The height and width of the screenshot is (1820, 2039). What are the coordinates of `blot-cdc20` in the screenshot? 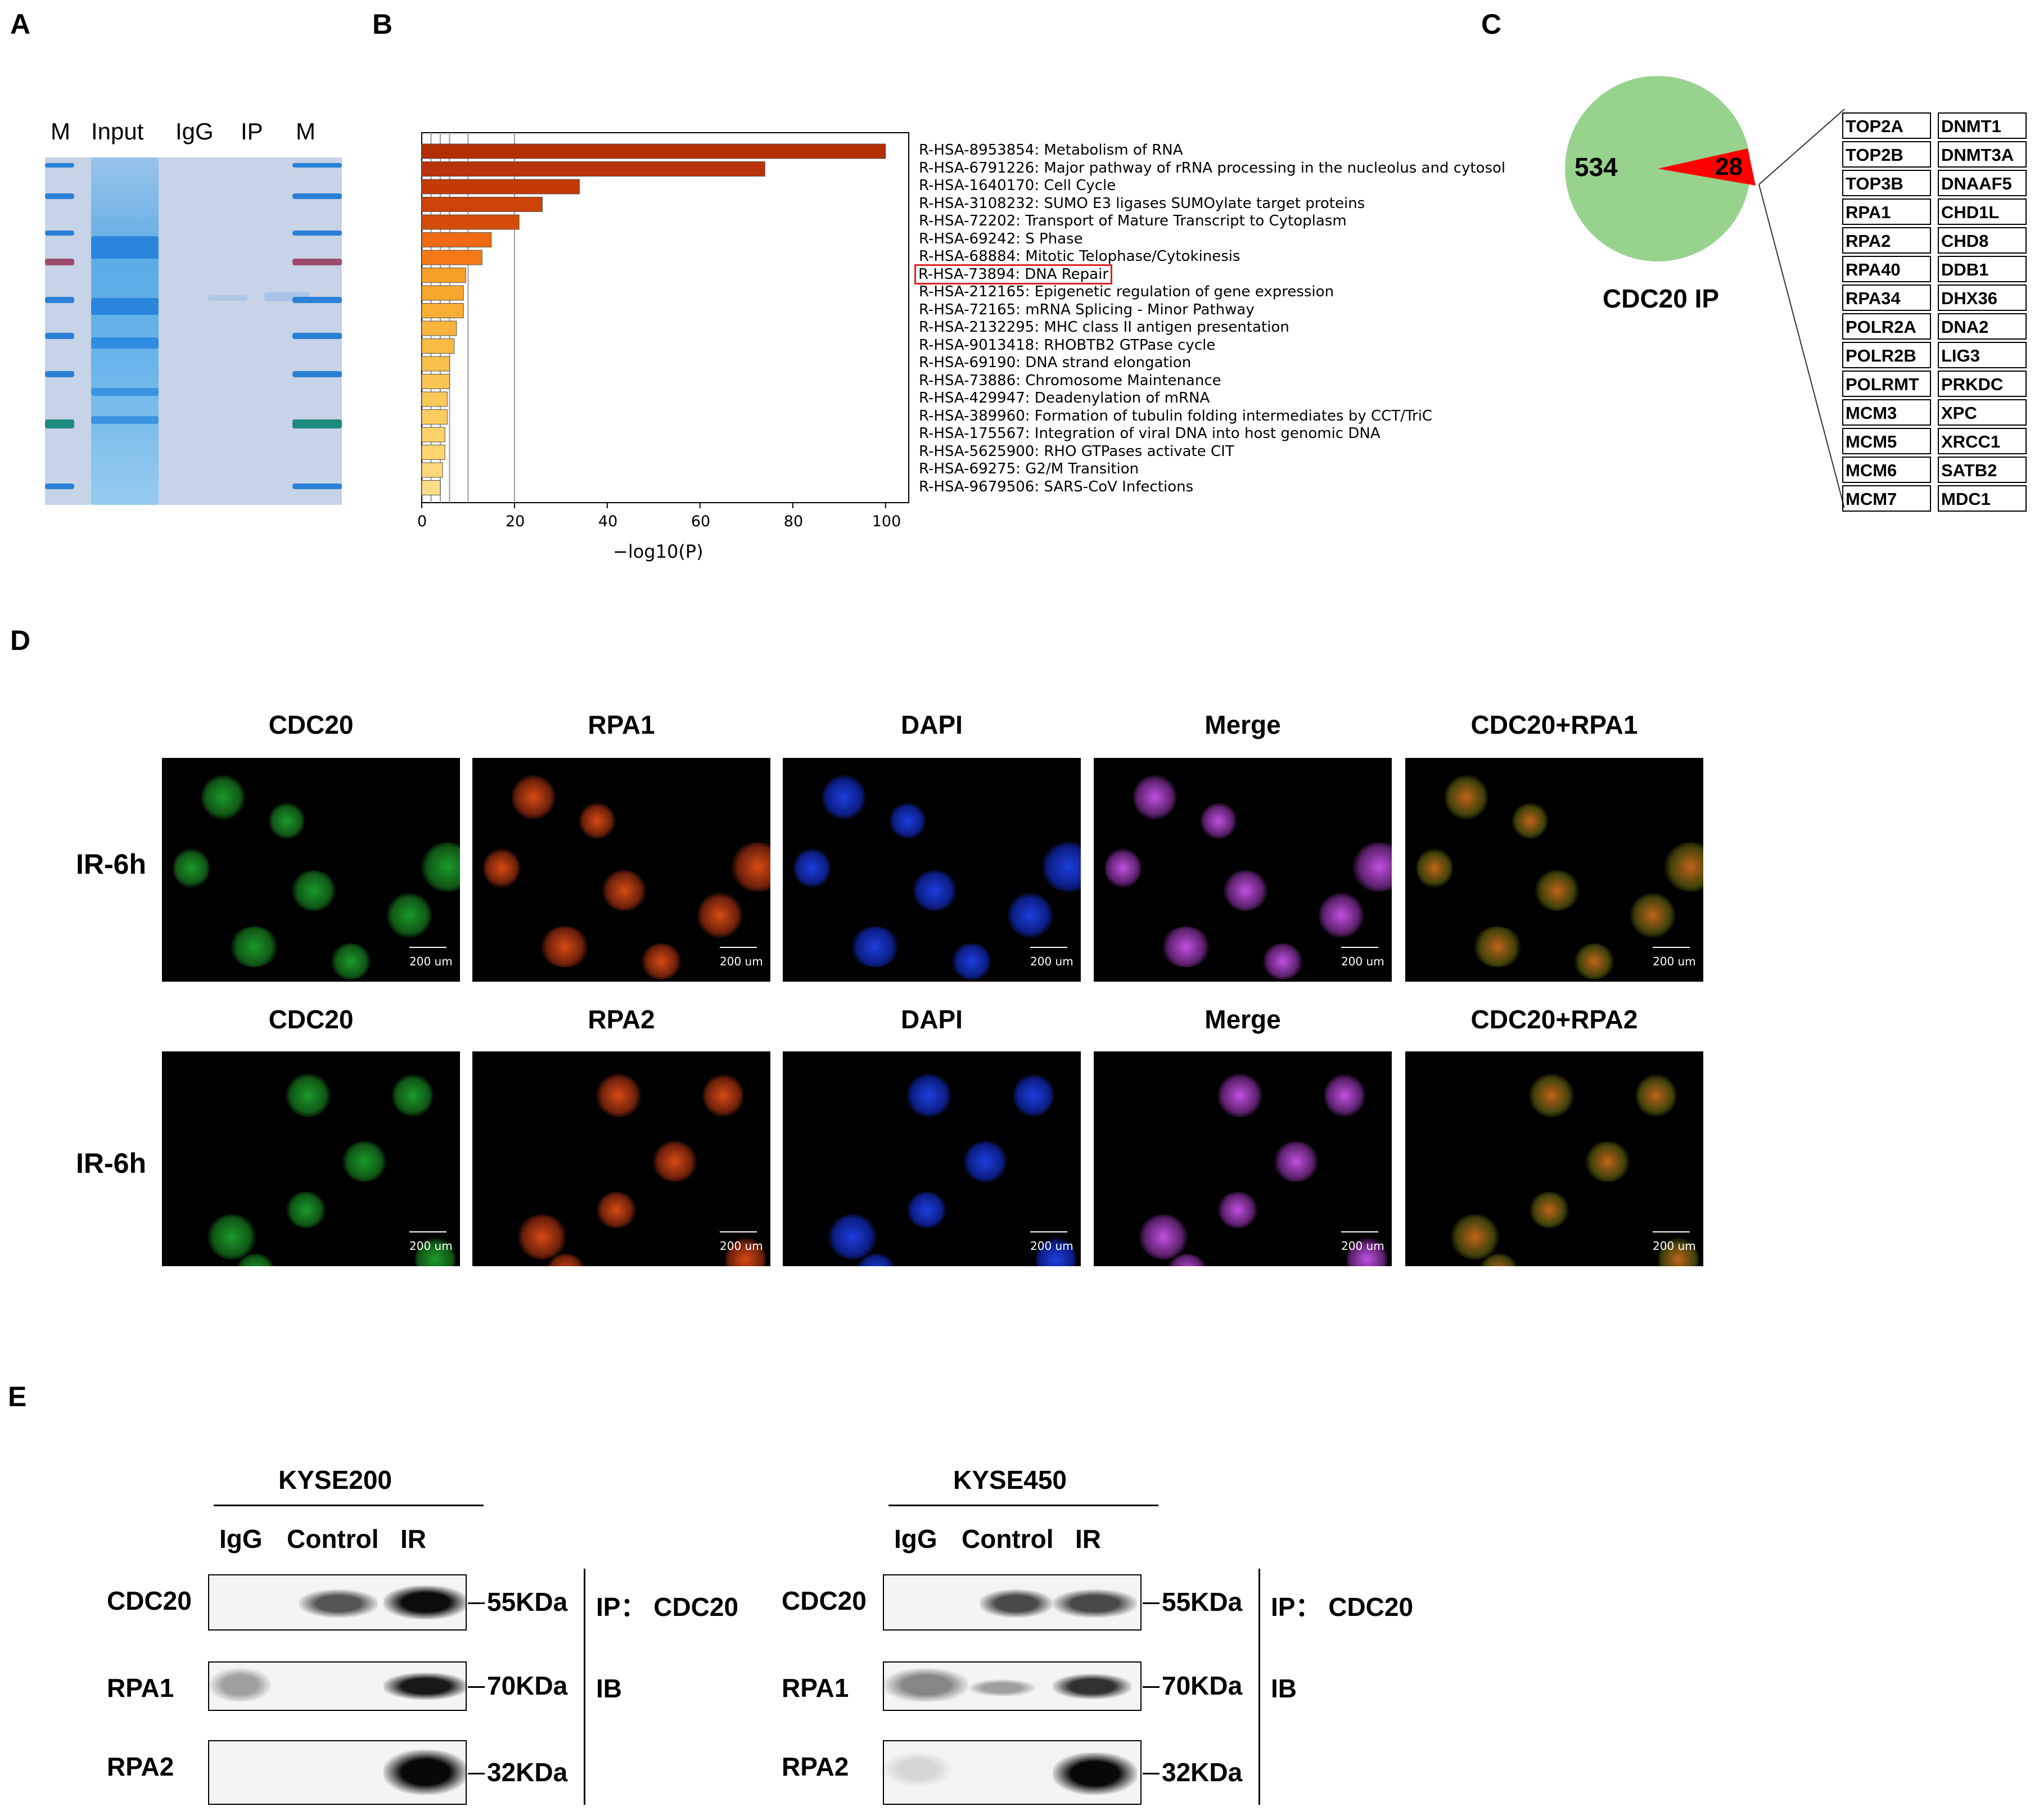 It's located at (1012, 1602).